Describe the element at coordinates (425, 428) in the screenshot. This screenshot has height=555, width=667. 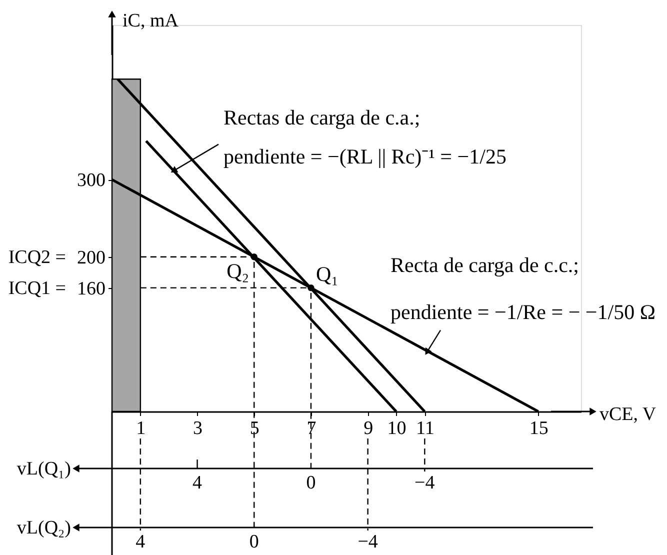
I see `x-tick-label: 11` at that location.